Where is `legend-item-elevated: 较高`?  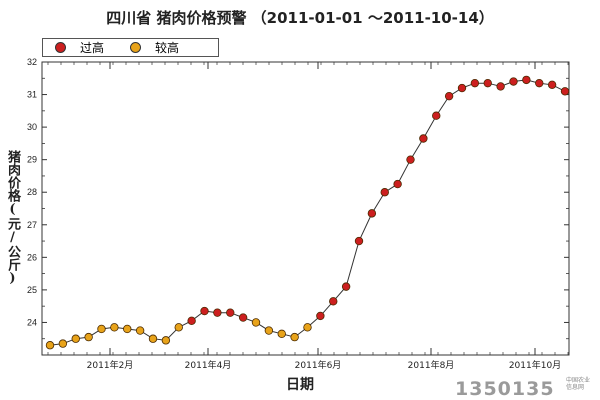 legend-item-elevated: 较高 is located at coordinates (154, 47).